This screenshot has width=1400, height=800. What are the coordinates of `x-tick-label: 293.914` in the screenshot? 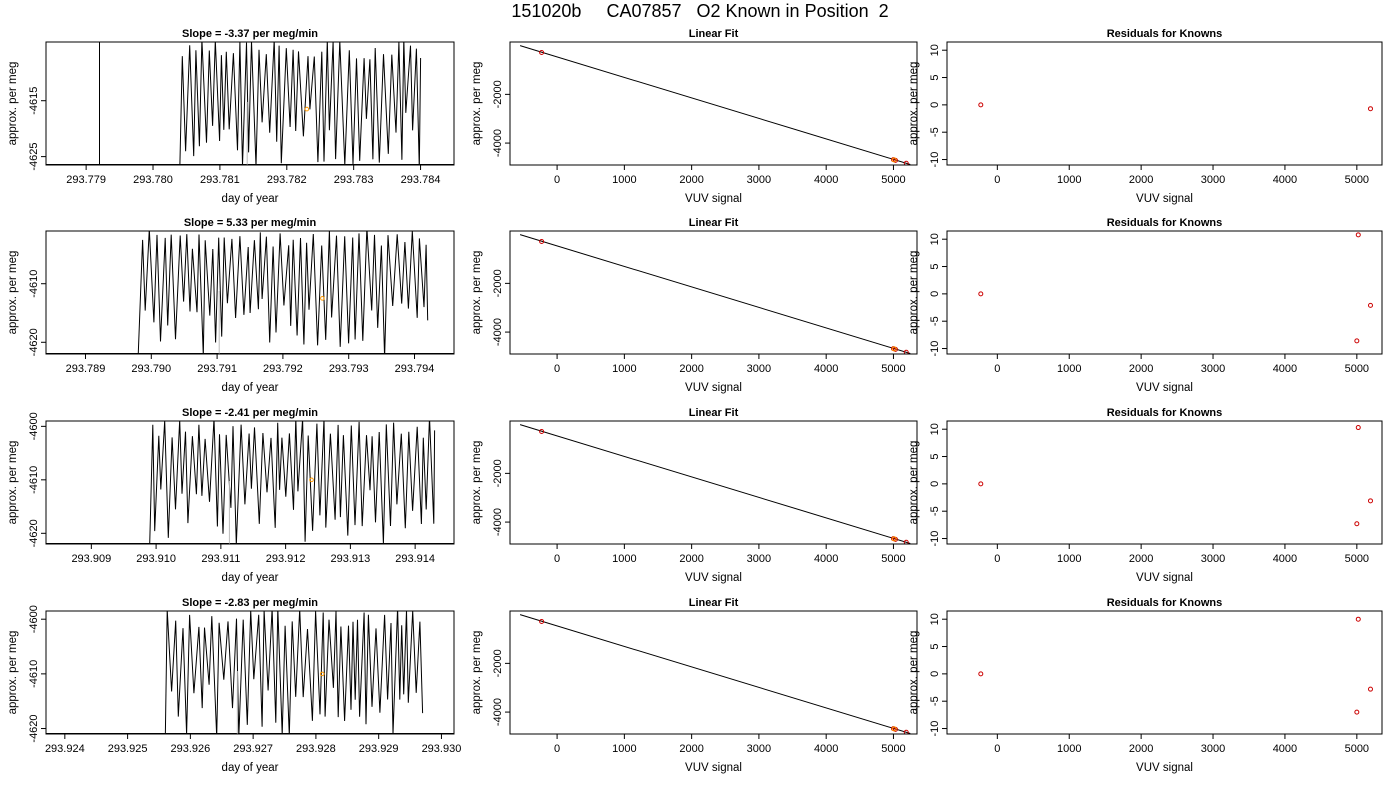 It's located at (415, 559).